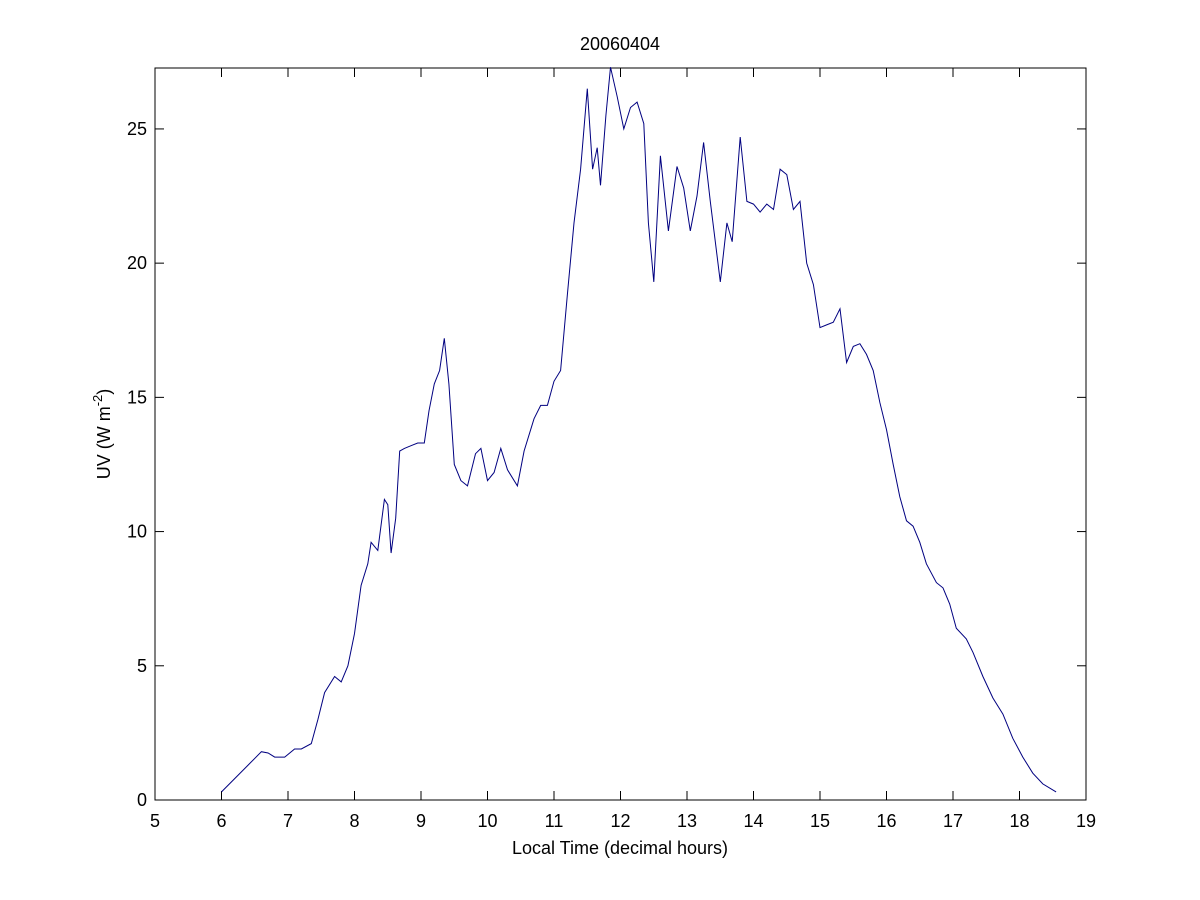 Image resolution: width=1200 pixels, height=900 pixels. Describe the element at coordinates (953, 821) in the screenshot. I see `x-tick-label: 17` at that location.